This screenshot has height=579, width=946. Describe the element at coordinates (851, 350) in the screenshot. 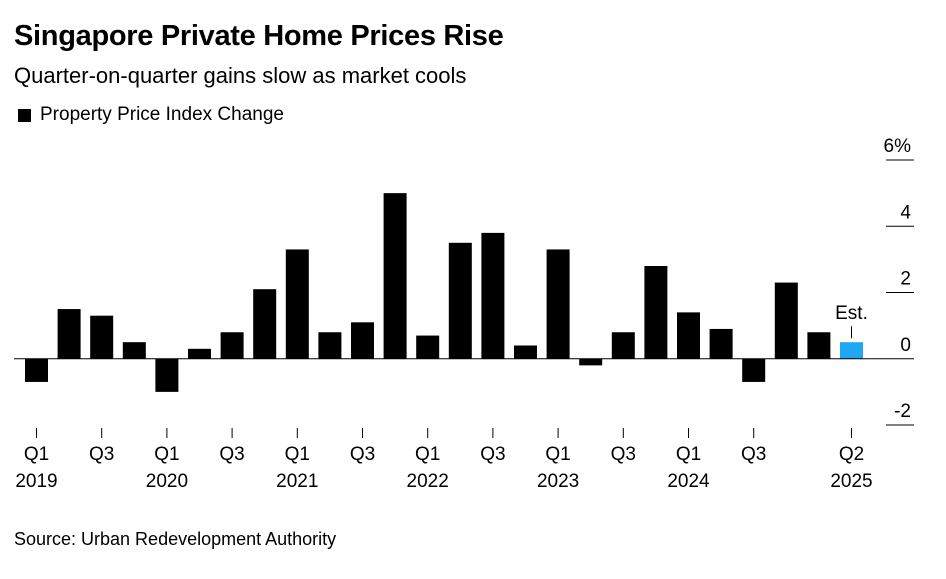

I see `estimate-bar` at that location.